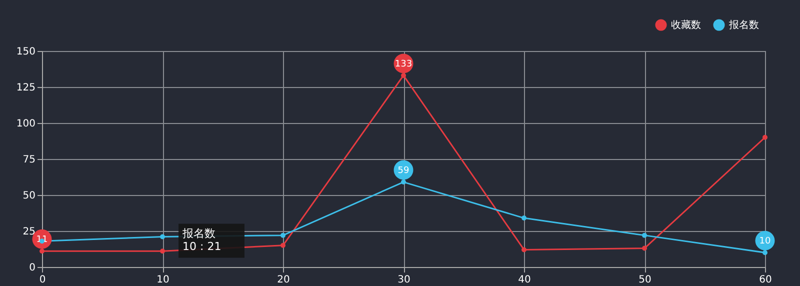 The image size is (800, 286). What do you see at coordinates (163, 280) in the screenshot?
I see `x-tick-label: 10` at bounding box center [163, 280].